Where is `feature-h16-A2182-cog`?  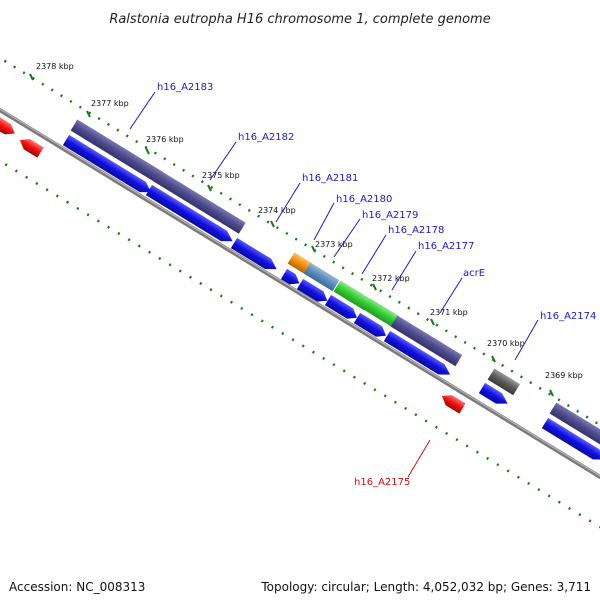 feature-h16-A2182-cog is located at coordinates (199, 202).